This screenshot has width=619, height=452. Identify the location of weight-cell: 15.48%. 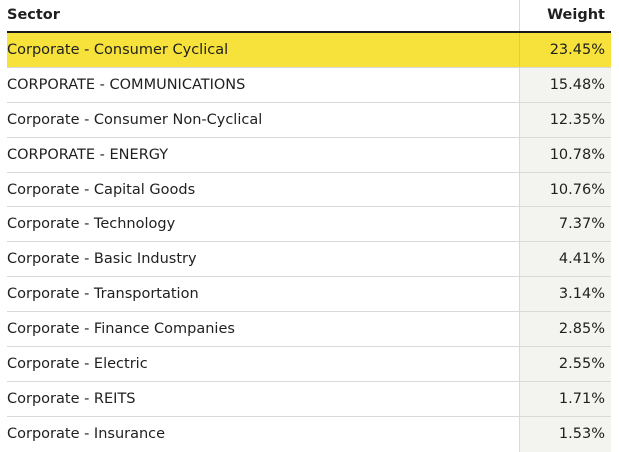
(565, 84).